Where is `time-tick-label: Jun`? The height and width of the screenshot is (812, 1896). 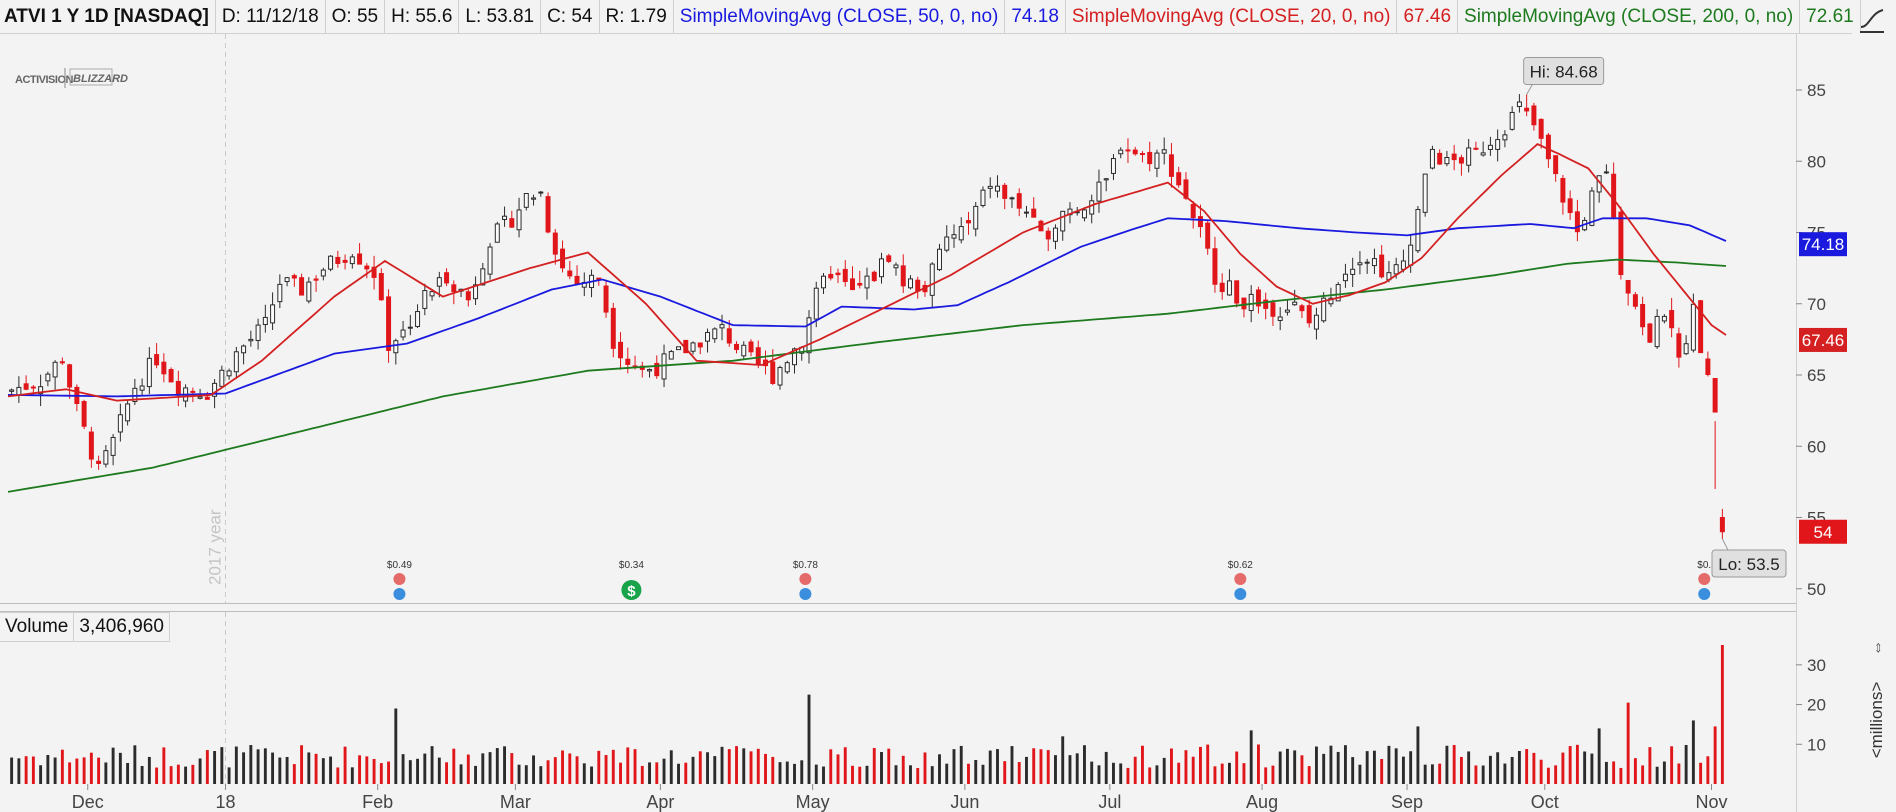
time-tick-label: Jun is located at coordinates (964, 802).